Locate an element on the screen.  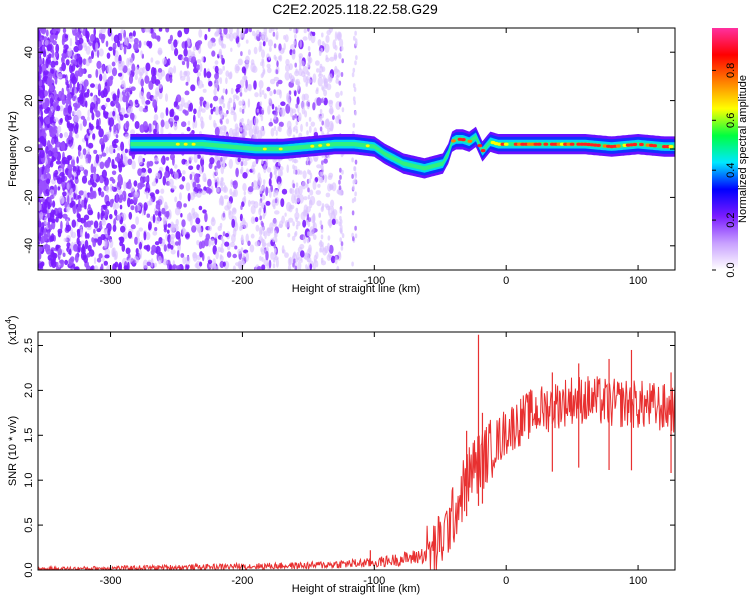
colorbar-label: Normalized spectral amplitude is located at coordinates (743, 149).